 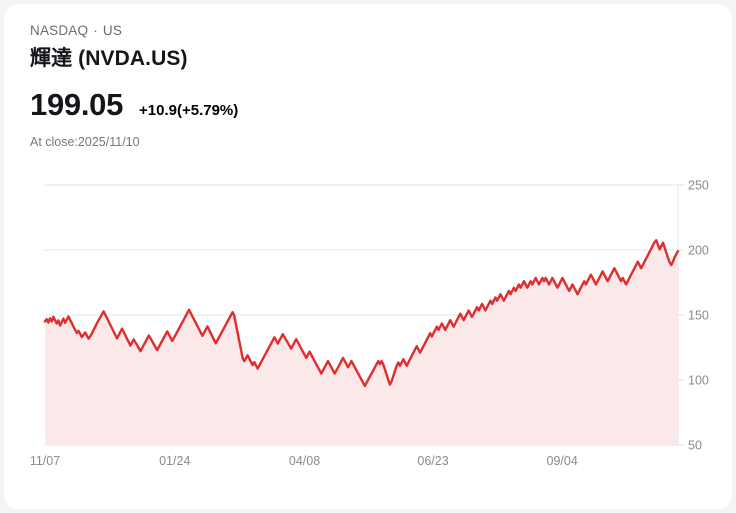 What do you see at coordinates (85, 142) in the screenshot?
I see `at-close-timestamp: At close:2025/11/10` at bounding box center [85, 142].